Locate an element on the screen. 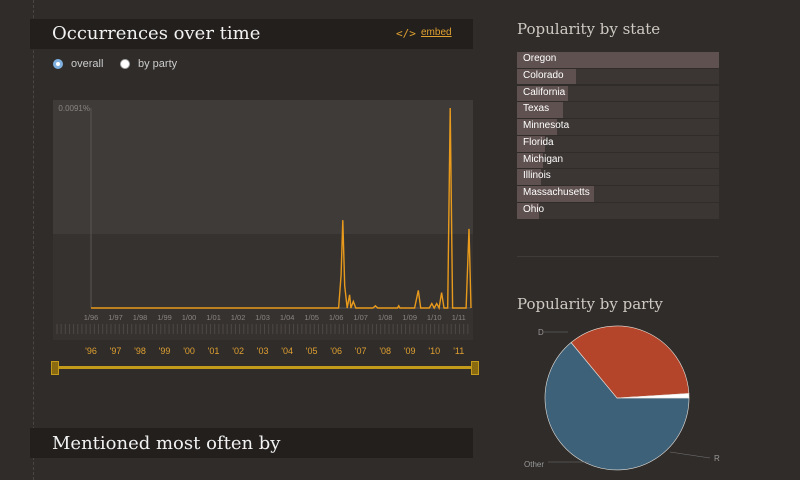 Image resolution: width=800 pixels, height=480 pixels. x-tick-label: 1/01 is located at coordinates (213, 317).